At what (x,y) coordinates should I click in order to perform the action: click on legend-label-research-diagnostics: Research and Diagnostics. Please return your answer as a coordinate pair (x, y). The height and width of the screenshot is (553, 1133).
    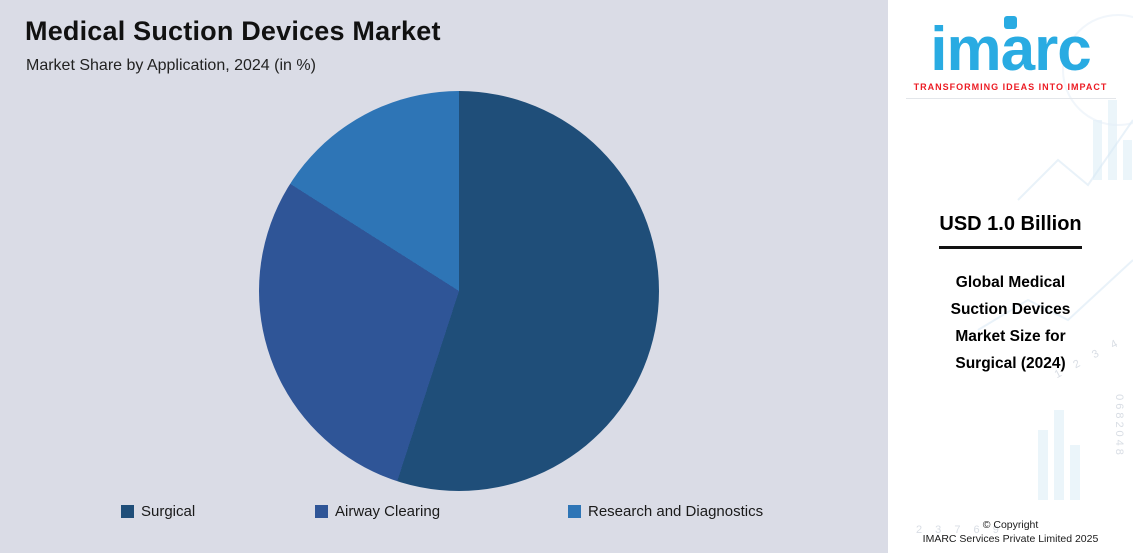
    Looking at the image, I should click on (676, 511).